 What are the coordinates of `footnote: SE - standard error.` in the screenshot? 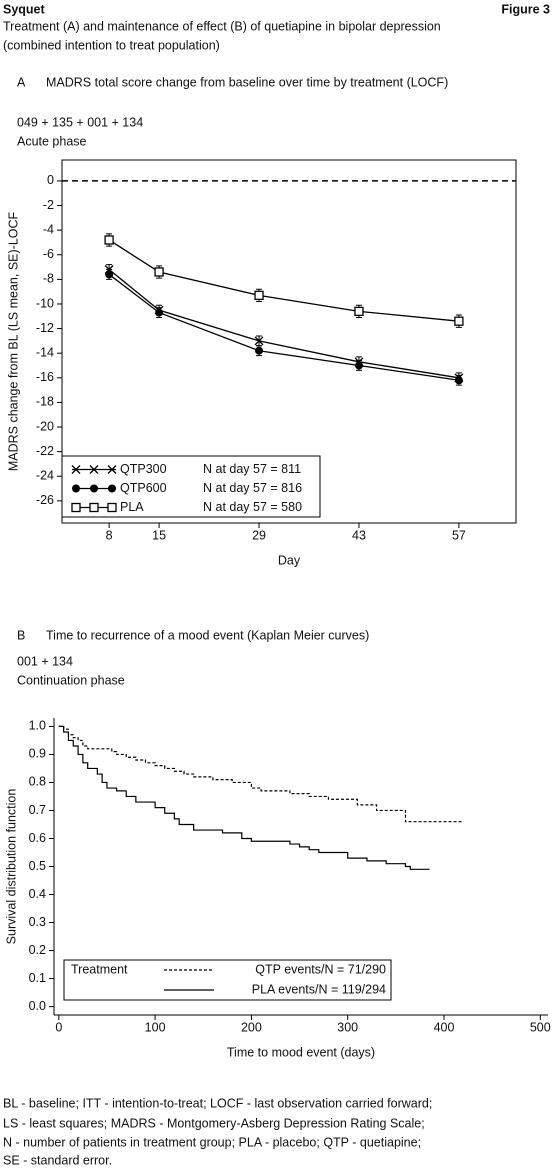 It's located at (57, 1160).